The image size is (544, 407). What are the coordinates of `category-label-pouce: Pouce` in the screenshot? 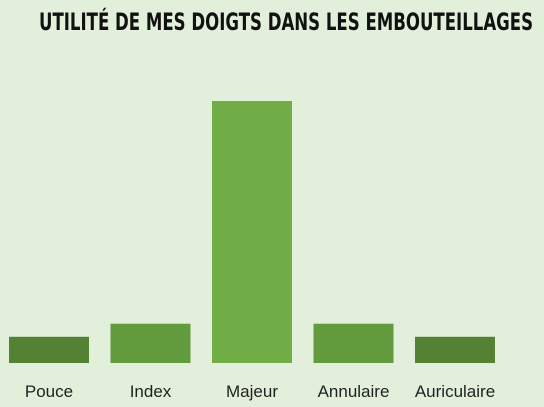 It's located at (49, 391).